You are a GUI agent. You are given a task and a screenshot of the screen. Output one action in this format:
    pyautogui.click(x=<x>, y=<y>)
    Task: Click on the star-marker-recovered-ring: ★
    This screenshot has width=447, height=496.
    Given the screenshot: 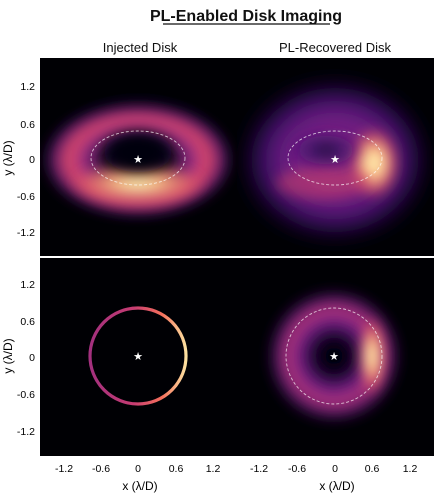 What is the action you would take?
    pyautogui.click(x=334, y=357)
    